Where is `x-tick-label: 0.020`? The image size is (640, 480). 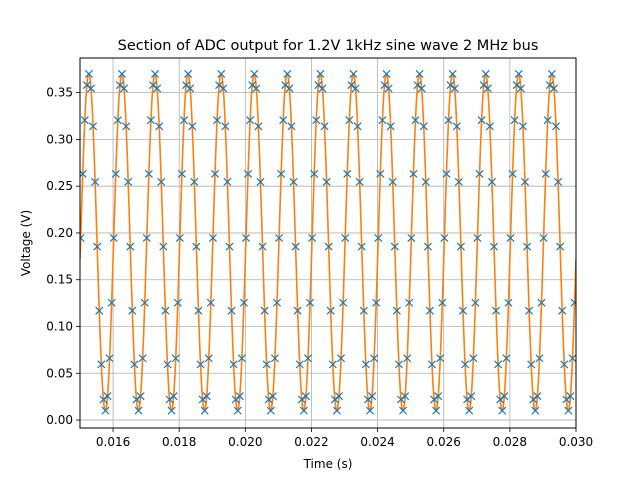
x-tick-label: 0.020 is located at coordinates (245, 442).